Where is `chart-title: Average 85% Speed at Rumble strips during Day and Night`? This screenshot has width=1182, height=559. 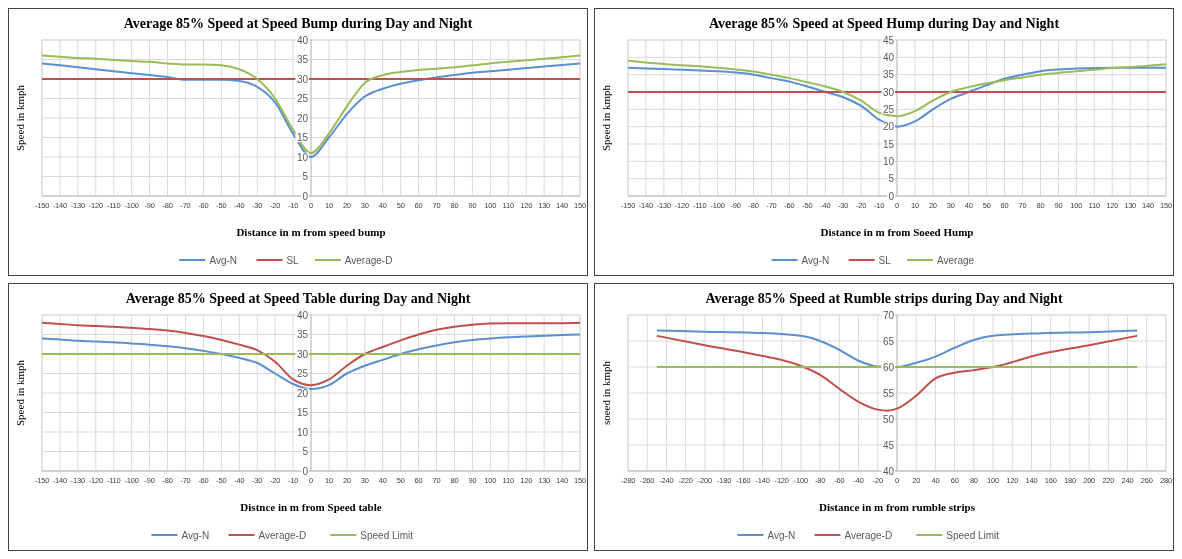
chart-title: Average 85% Speed at Rumble strips during Day and Night is located at coordinates (884, 298).